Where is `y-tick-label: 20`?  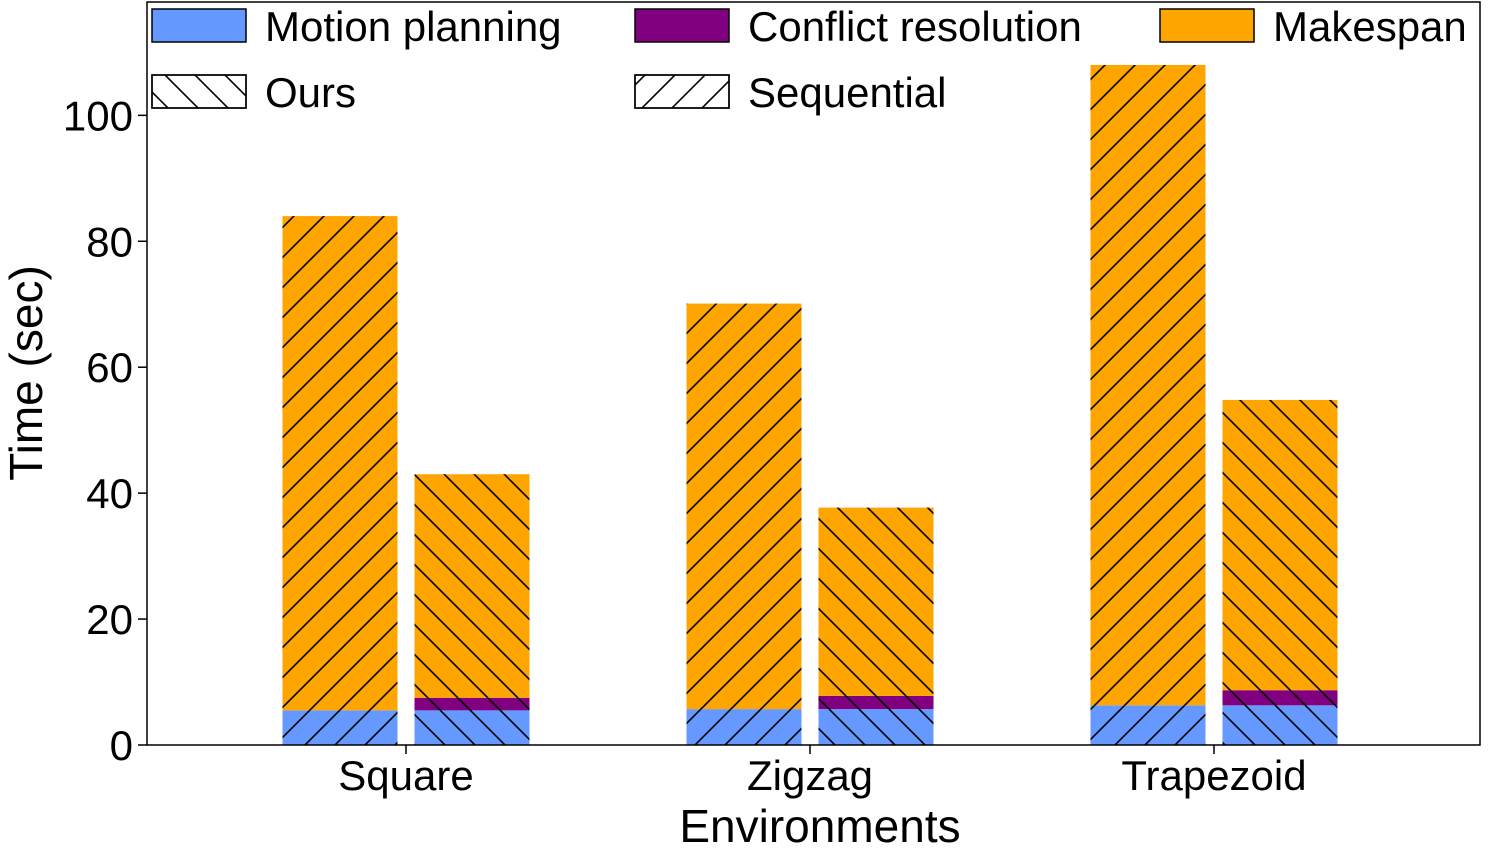
y-tick-label: 20 is located at coordinates (109, 619).